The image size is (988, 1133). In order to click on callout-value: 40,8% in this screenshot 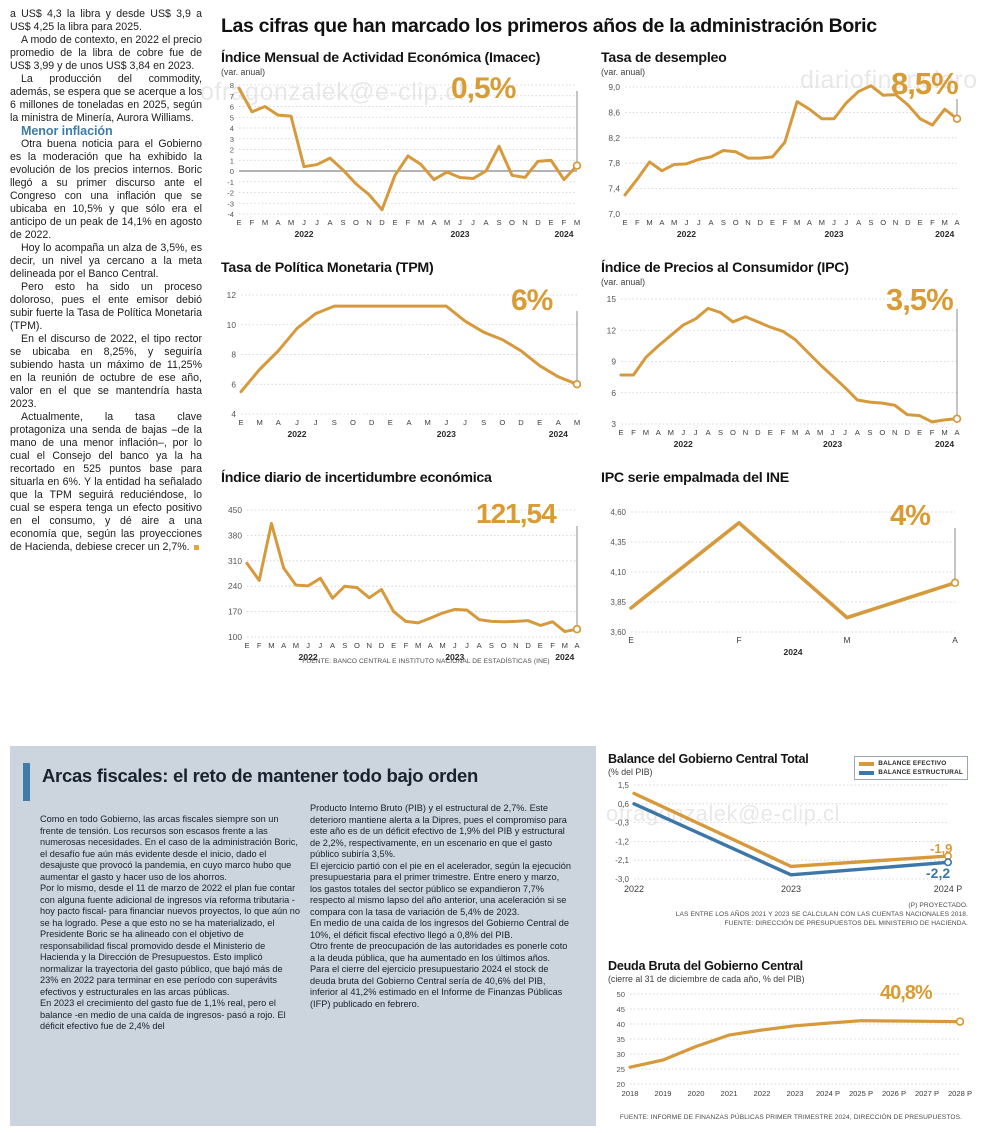, I will do `click(906, 993)`.